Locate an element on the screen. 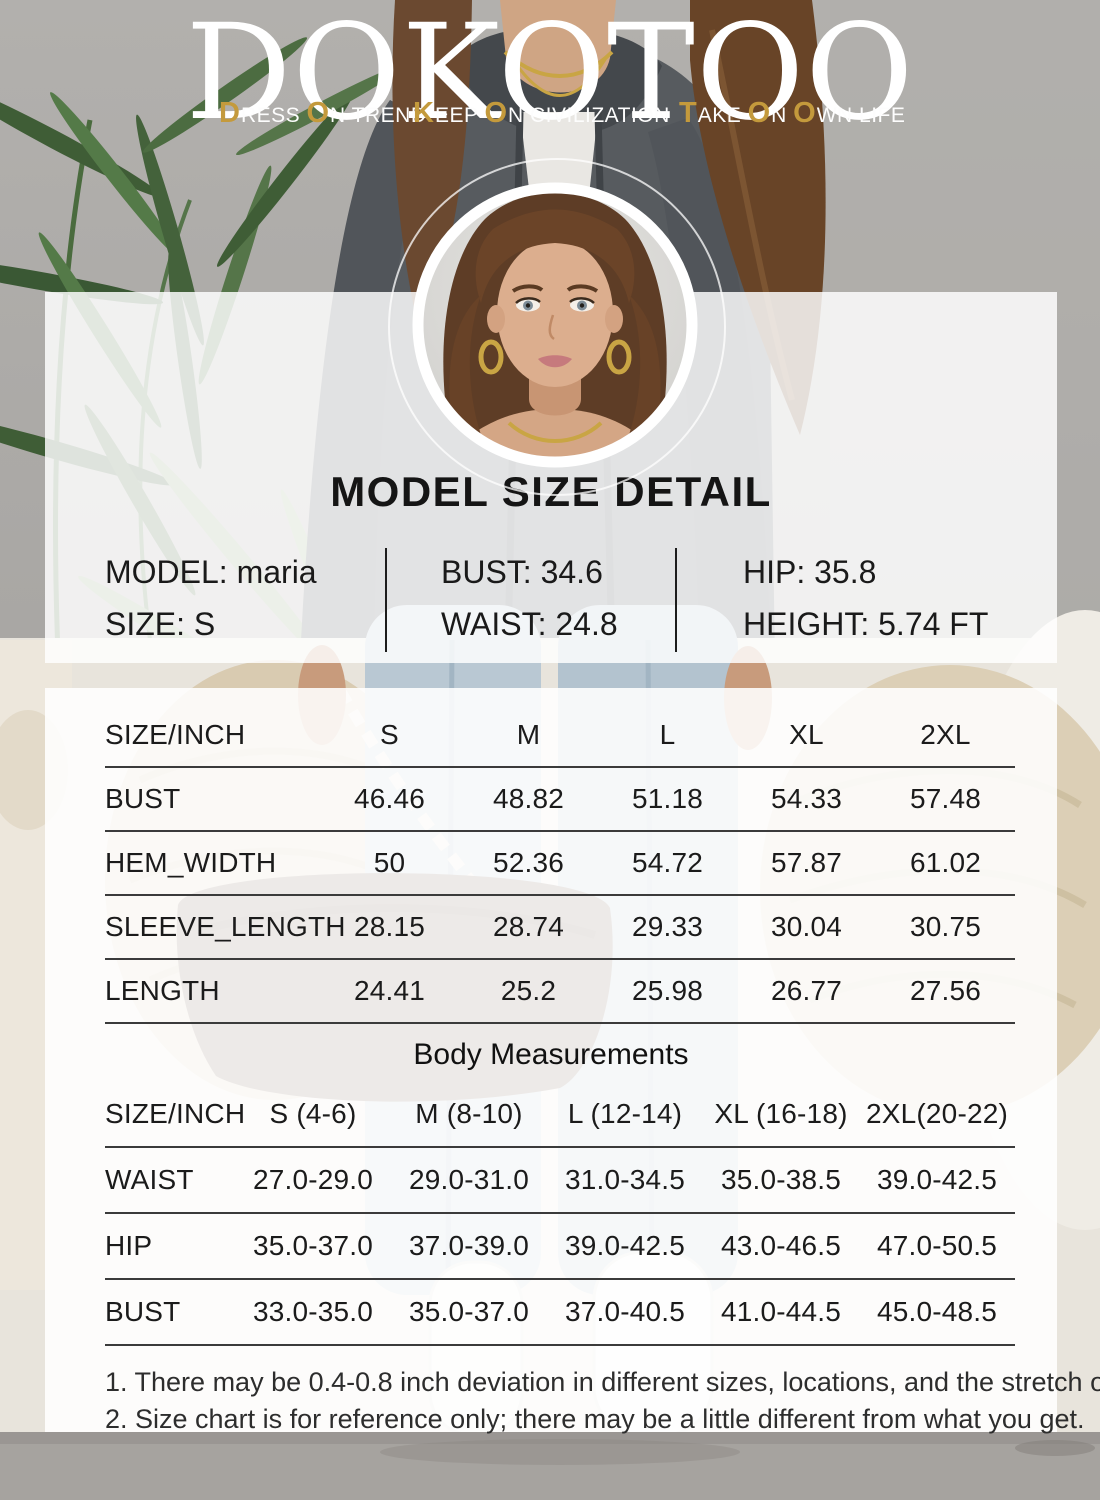 This screenshot has width=1100, height=1500. cell-value: 37.0-39.0 is located at coordinates (469, 1245).